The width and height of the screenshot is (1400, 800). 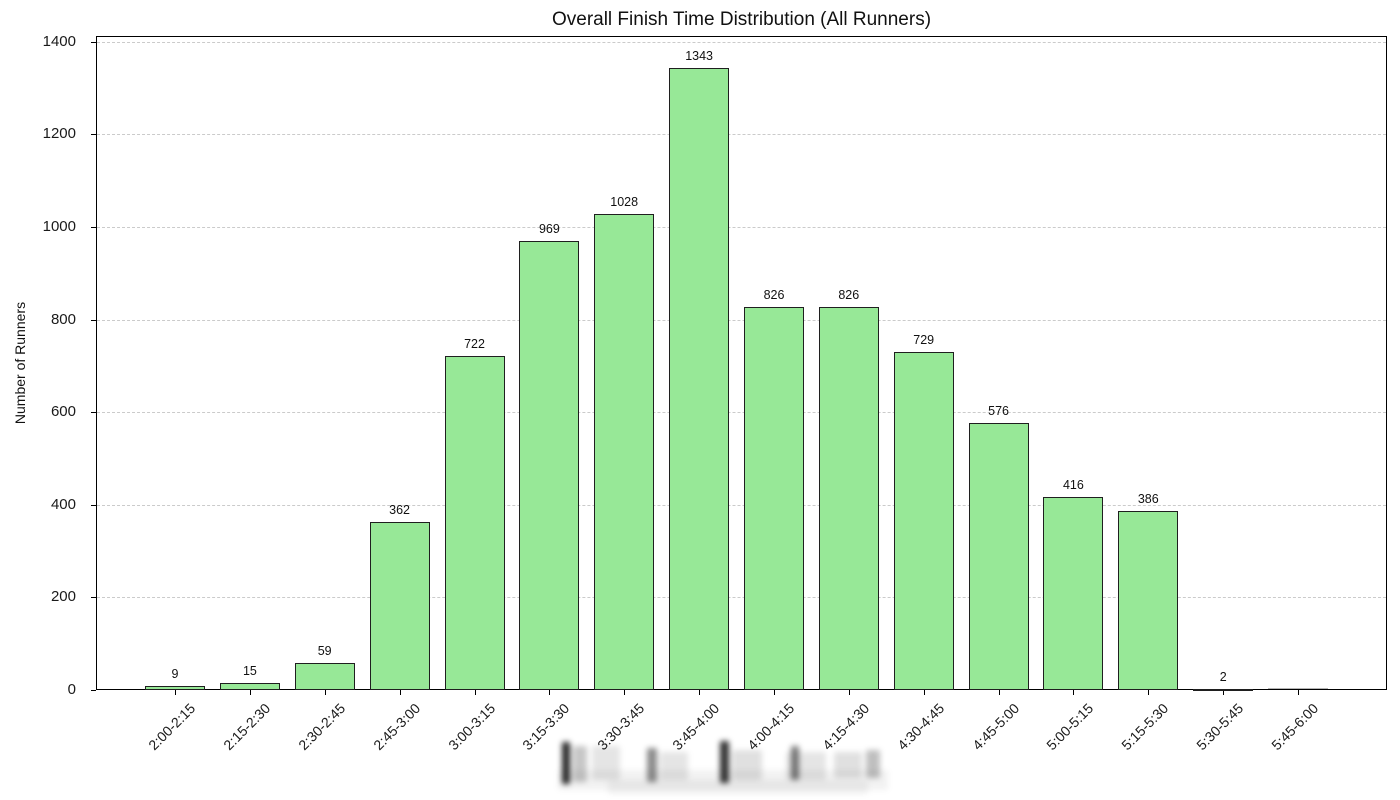 I want to click on bar-value-label: 362, so click(x=400, y=510).